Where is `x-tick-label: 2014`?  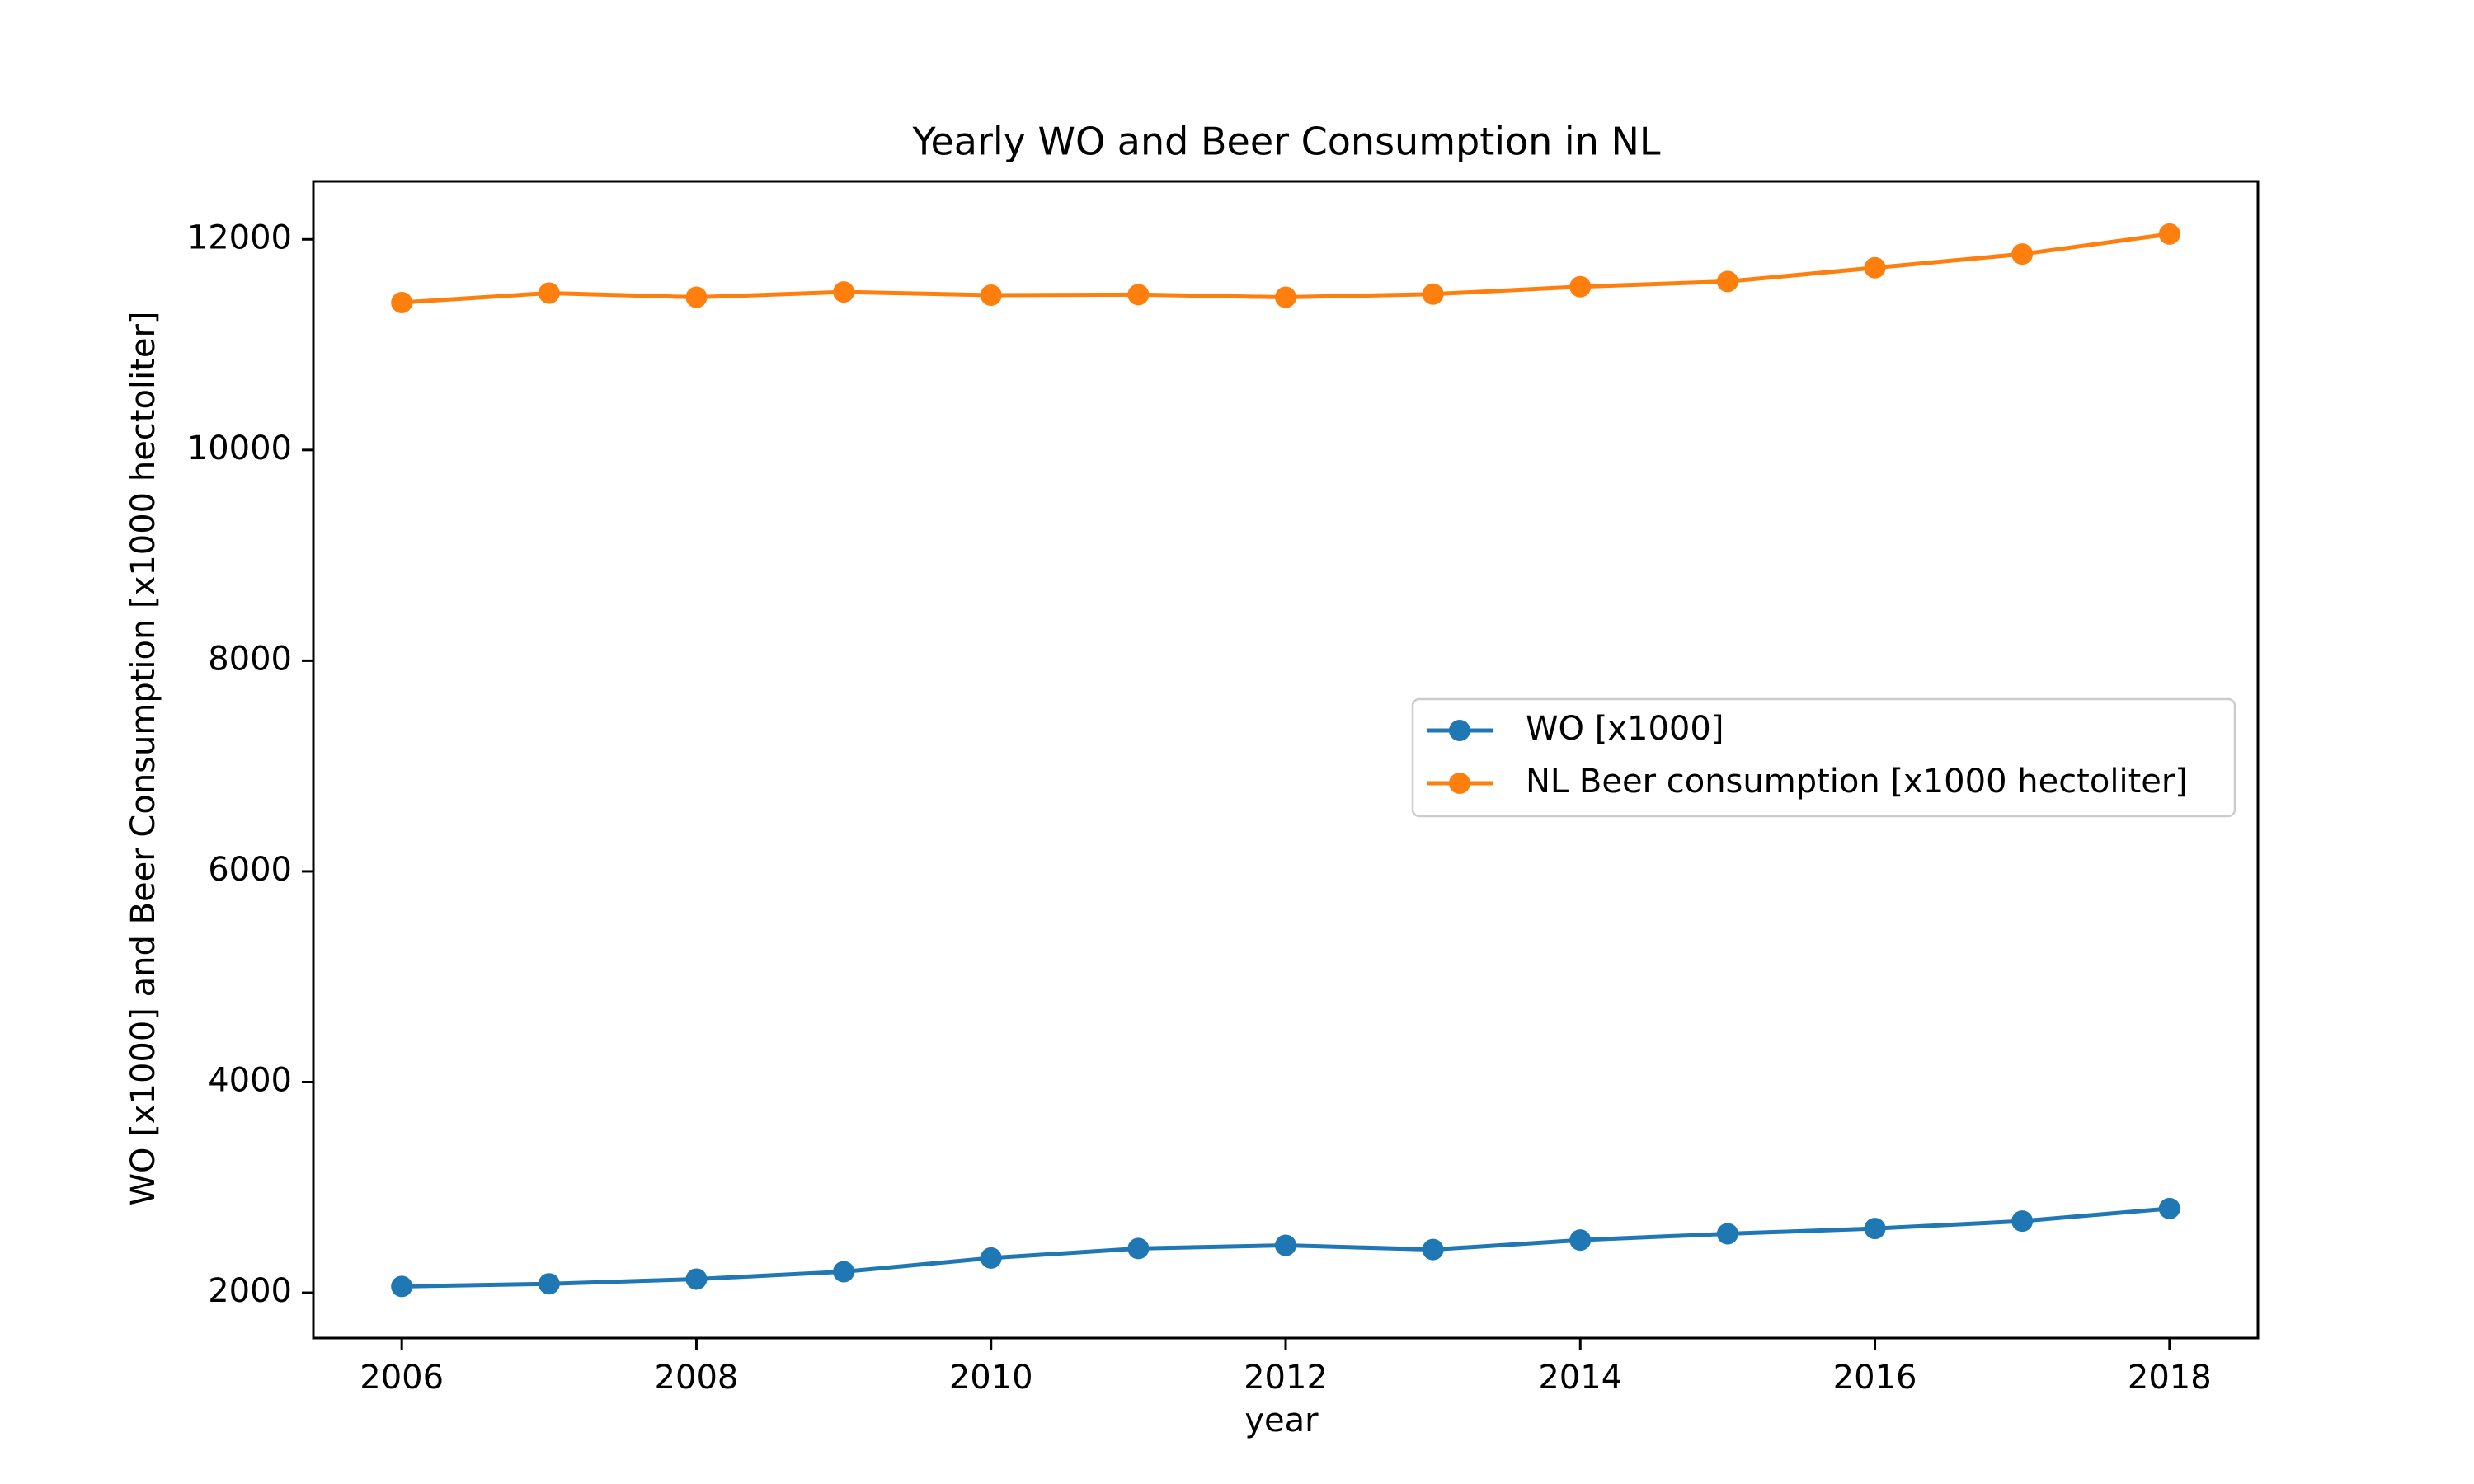 x-tick-label: 2014 is located at coordinates (1580, 1378).